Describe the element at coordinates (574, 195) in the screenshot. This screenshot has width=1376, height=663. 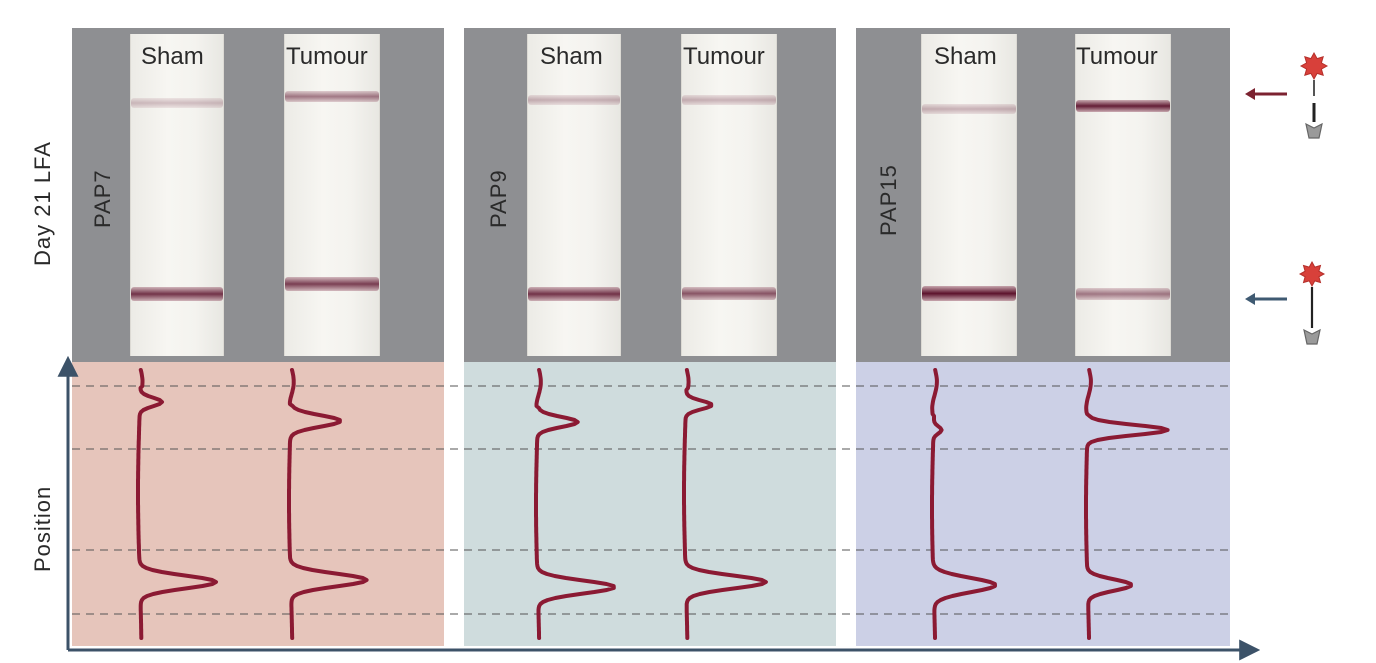
I see `panel-2-sham-strip` at that location.